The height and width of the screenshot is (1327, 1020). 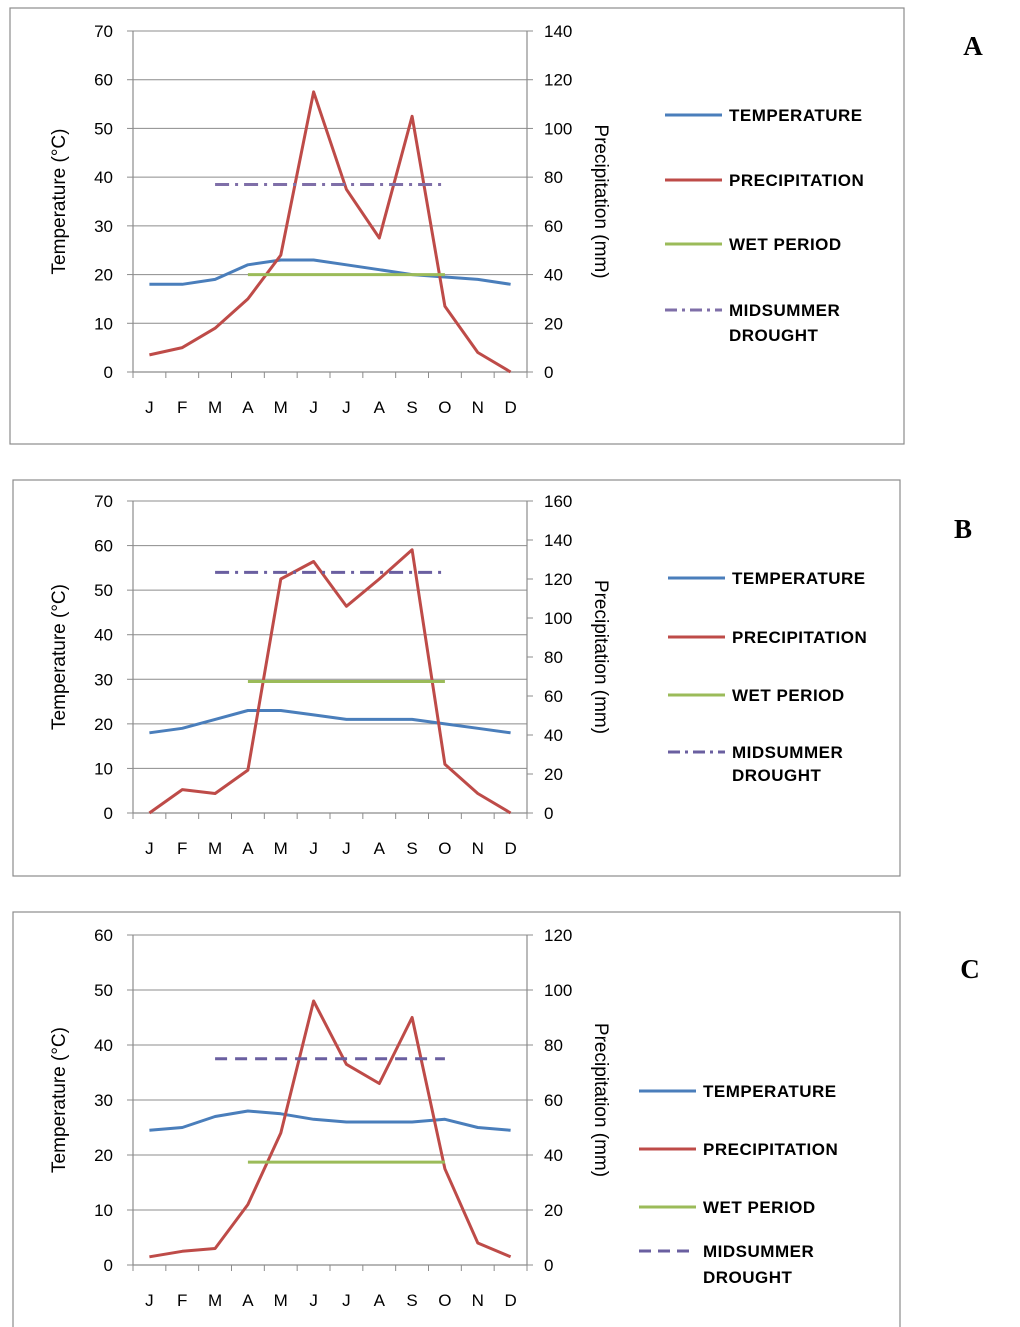 I want to click on y2-axis-title: Precipitation (mm), so click(x=600, y=657).